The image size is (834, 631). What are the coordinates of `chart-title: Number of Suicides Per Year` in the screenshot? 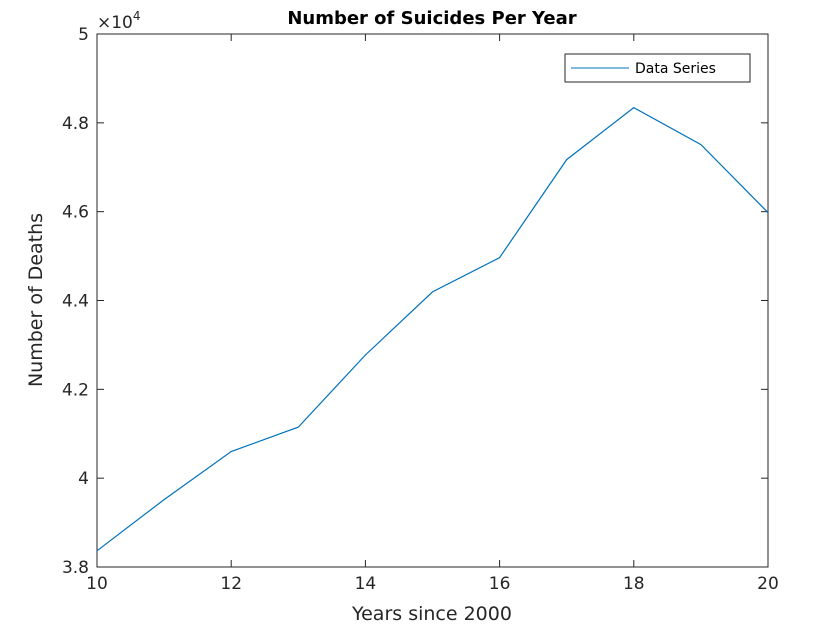 It's located at (431, 18).